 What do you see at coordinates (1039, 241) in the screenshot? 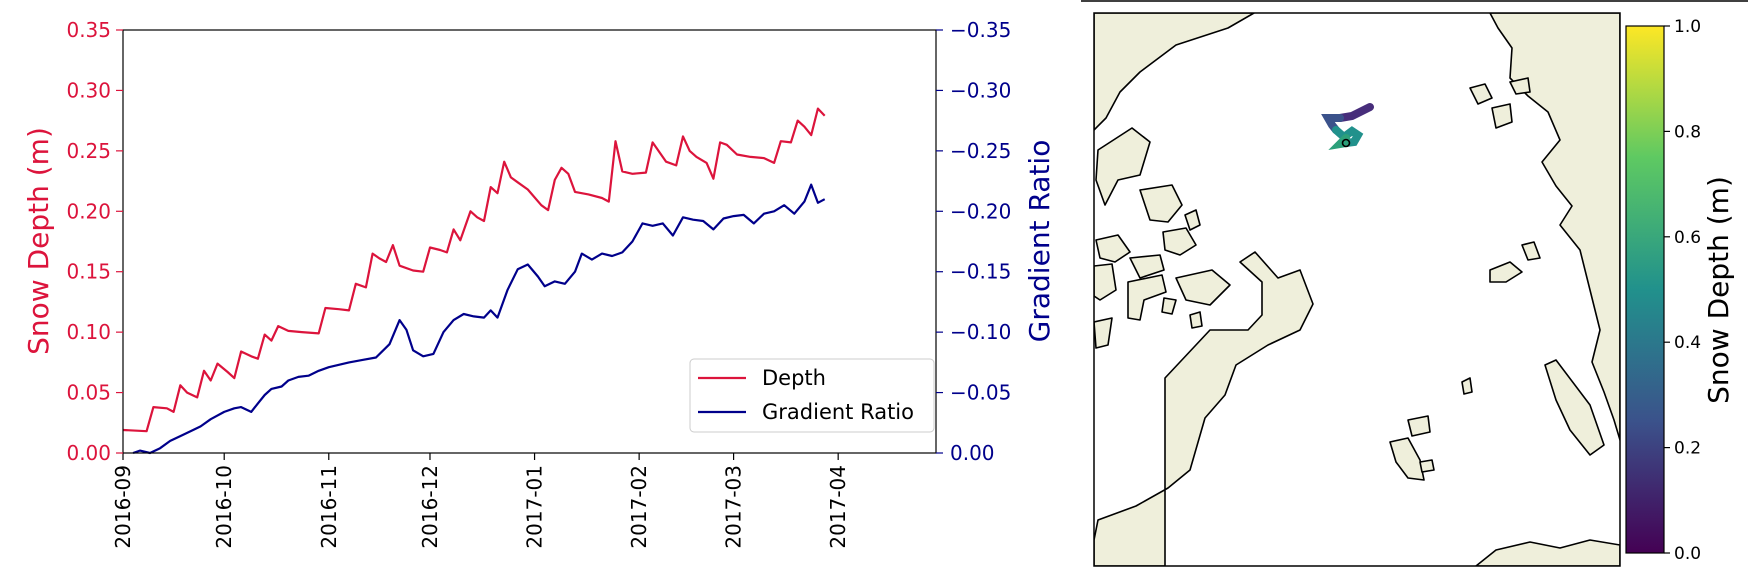
I see `y2-axis-label: Gradient Ratio` at bounding box center [1039, 241].